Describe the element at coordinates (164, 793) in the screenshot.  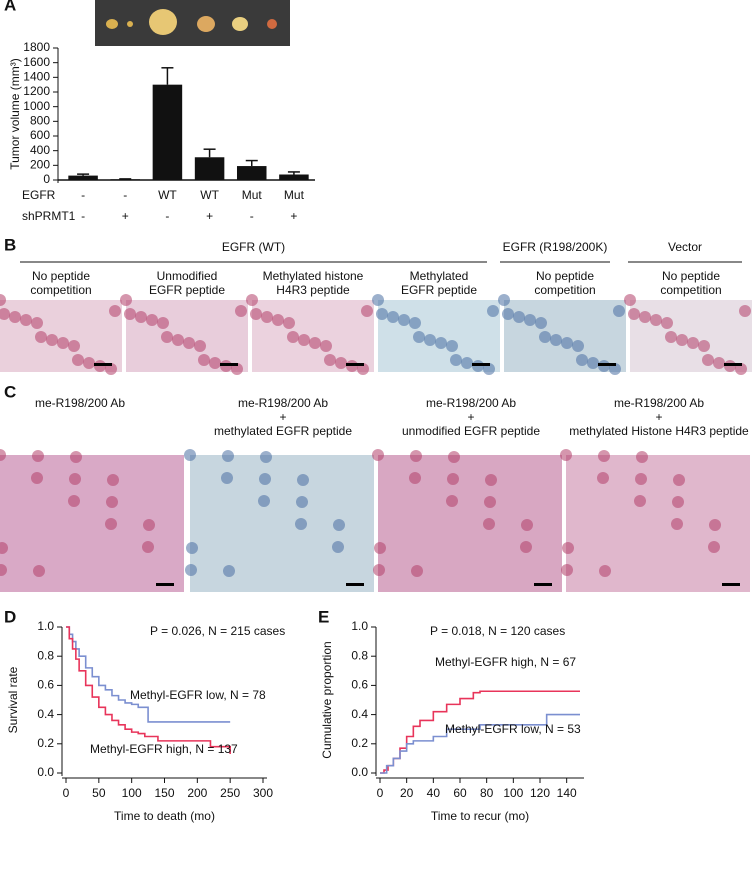
I see `x-tick-label: 150` at that location.